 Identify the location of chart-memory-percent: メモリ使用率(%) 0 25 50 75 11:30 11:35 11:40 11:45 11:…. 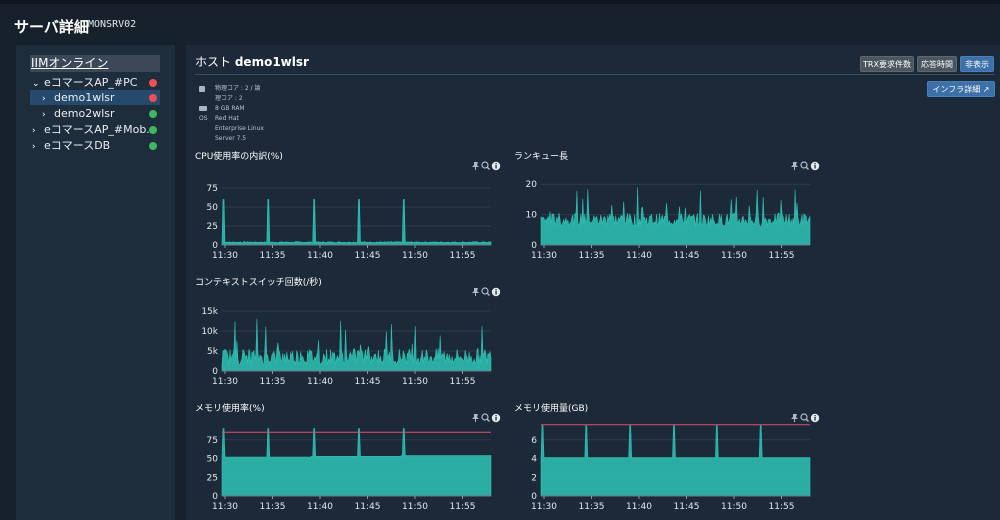
(350, 460).